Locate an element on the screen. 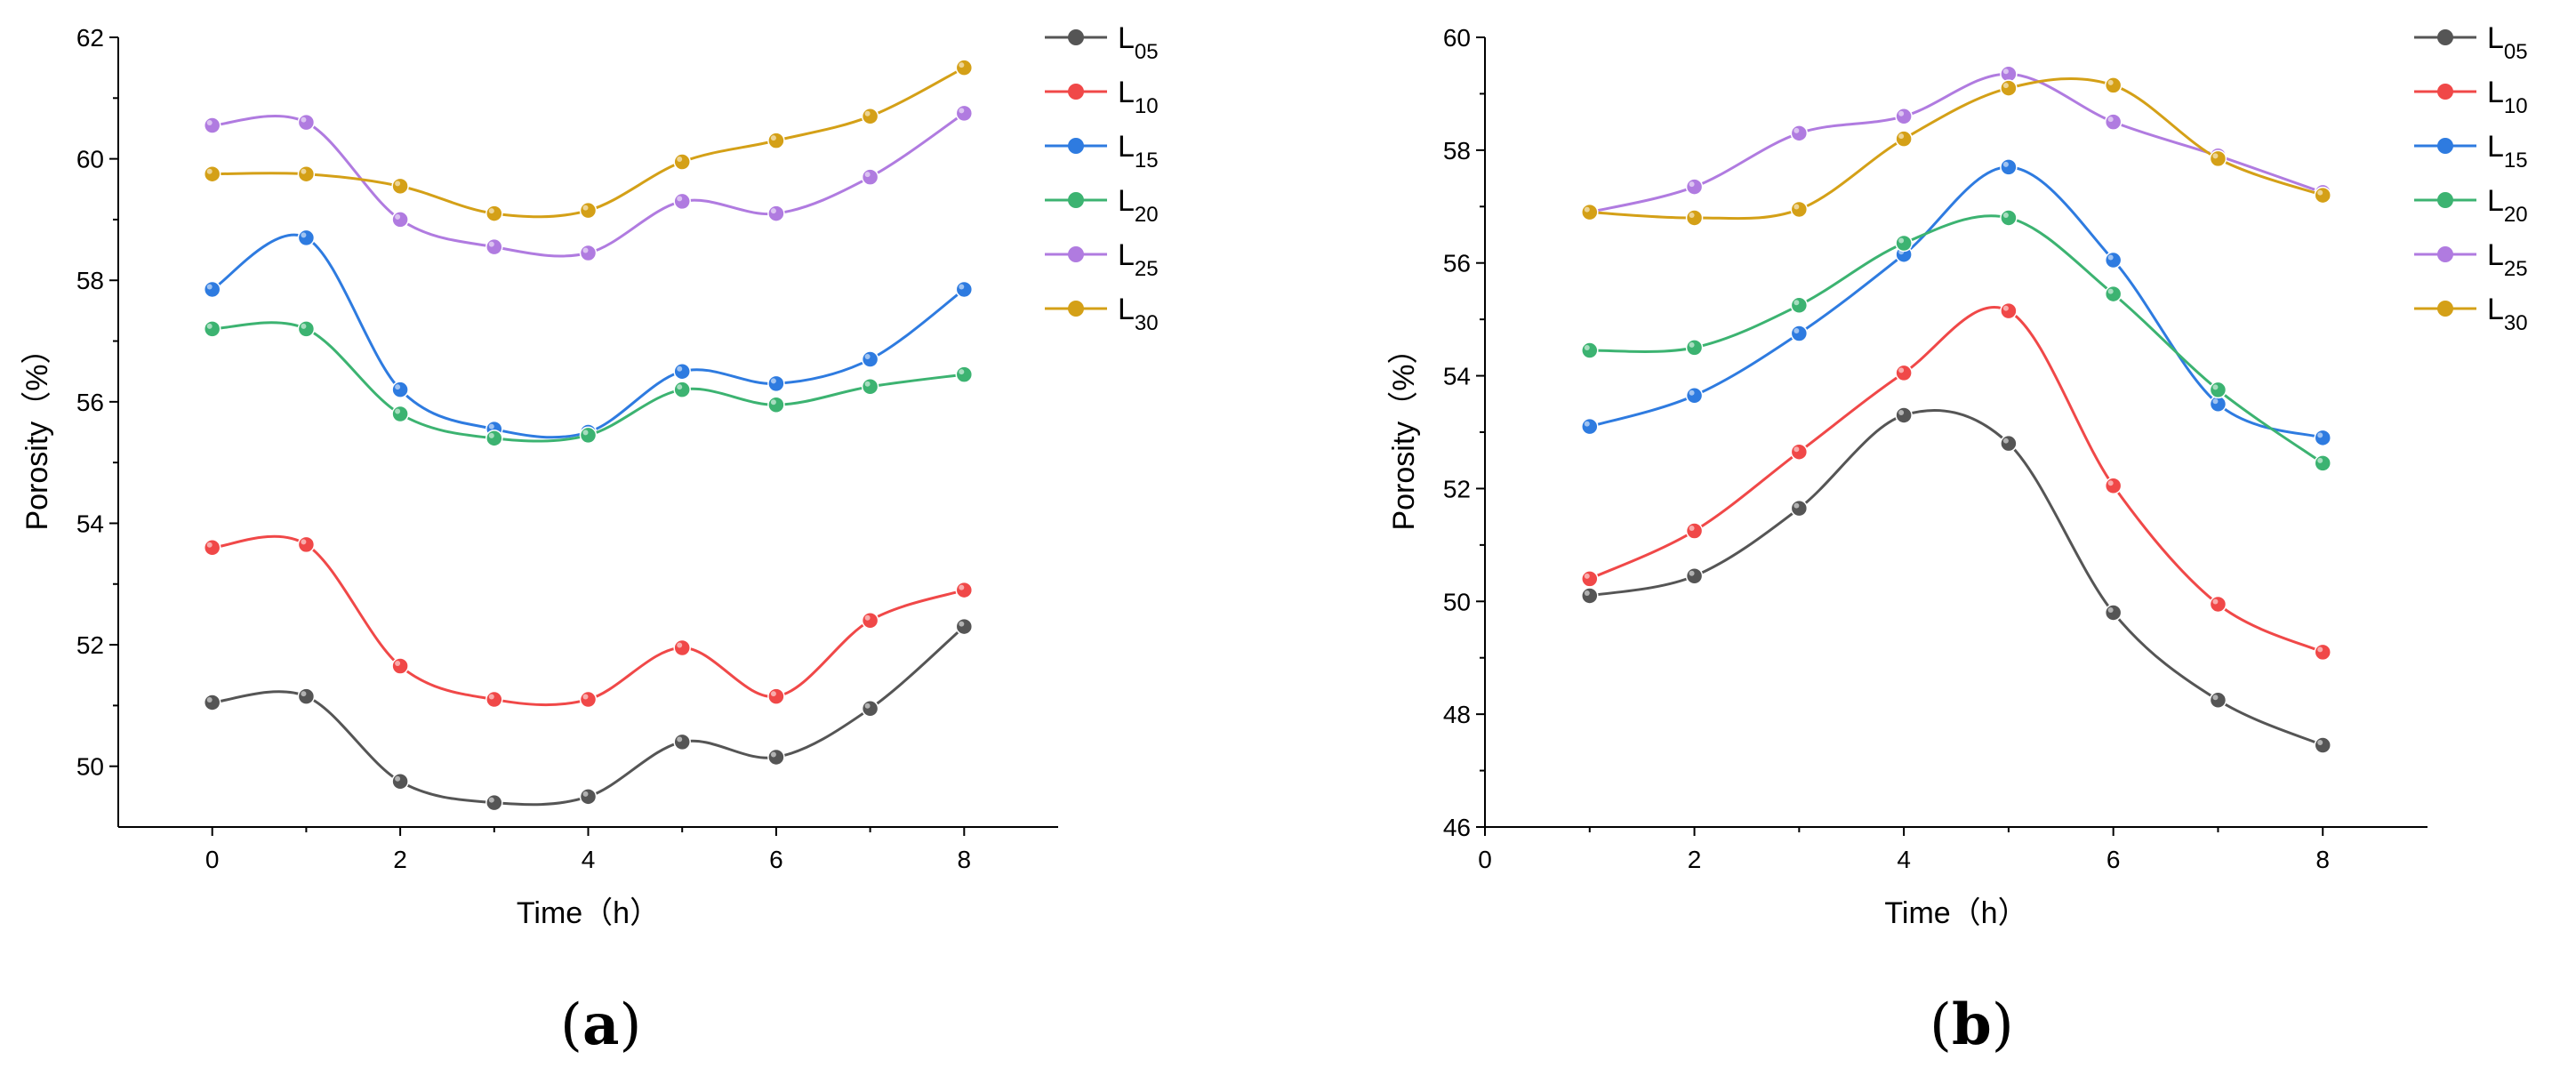 This screenshot has height=1092, width=2576. legend-subscript: 10 is located at coordinates (1147, 106).